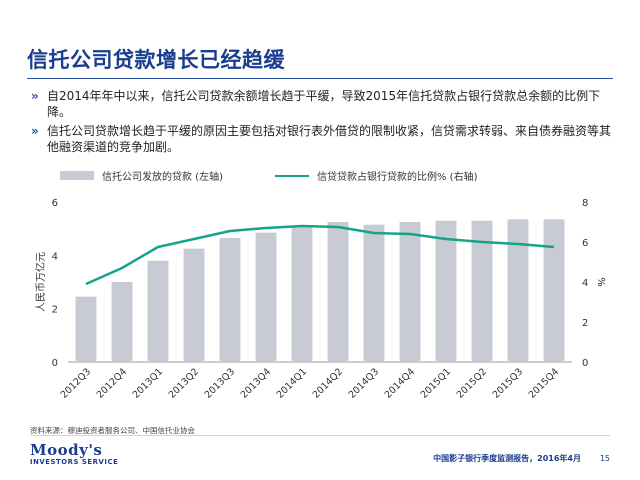 The width and height of the screenshot is (640, 480). Describe the element at coordinates (364, 383) in the screenshot. I see `x-tick-label: 2014Q3` at that location.